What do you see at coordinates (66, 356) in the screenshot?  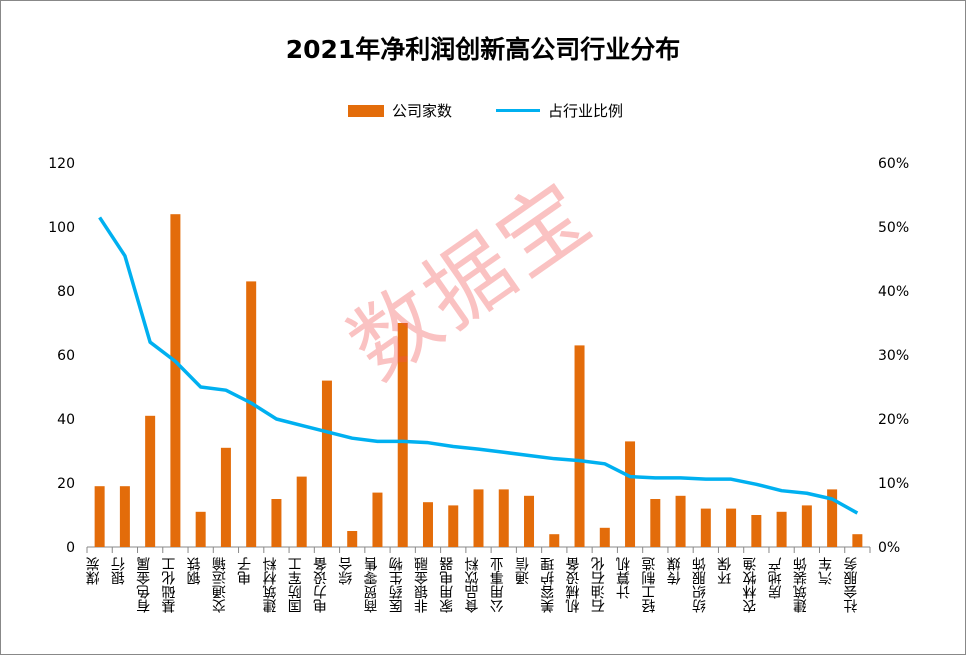 I see `y-tick-label: 60` at bounding box center [66, 356].